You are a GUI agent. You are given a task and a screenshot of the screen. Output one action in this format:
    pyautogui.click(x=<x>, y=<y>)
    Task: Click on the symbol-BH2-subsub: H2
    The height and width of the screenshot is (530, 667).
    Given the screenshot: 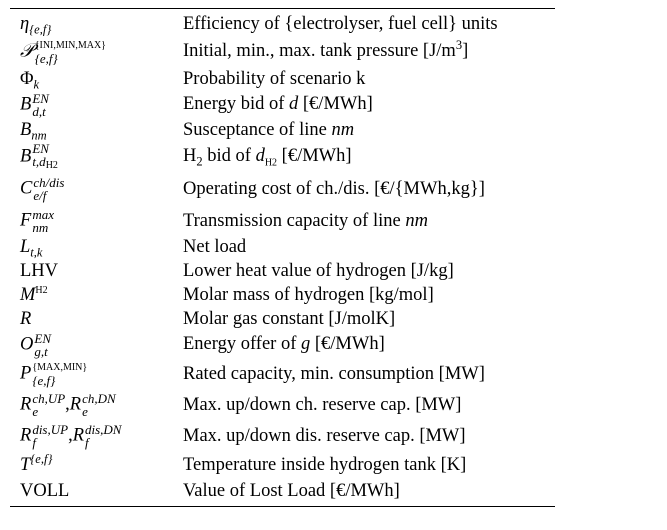 What is the action you would take?
    pyautogui.click(x=51, y=165)
    